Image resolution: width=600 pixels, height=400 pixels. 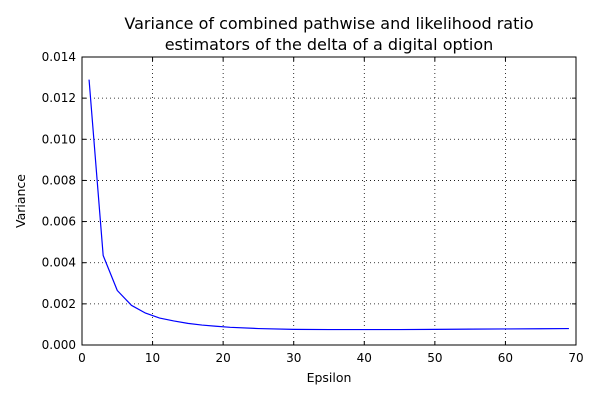 What do you see at coordinates (505, 358) in the screenshot?
I see `x-tick-label: 60` at bounding box center [505, 358].